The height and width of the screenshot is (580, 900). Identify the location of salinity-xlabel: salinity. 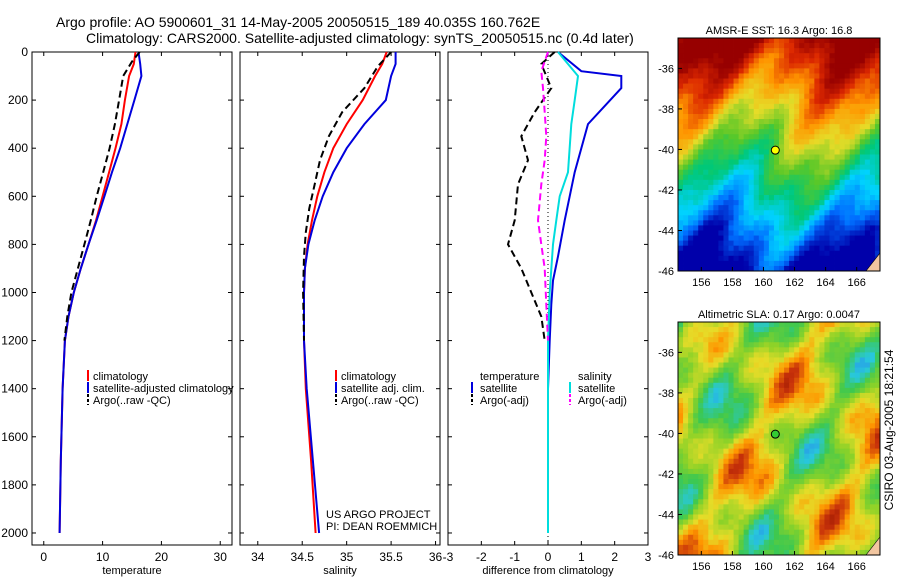
(340, 571).